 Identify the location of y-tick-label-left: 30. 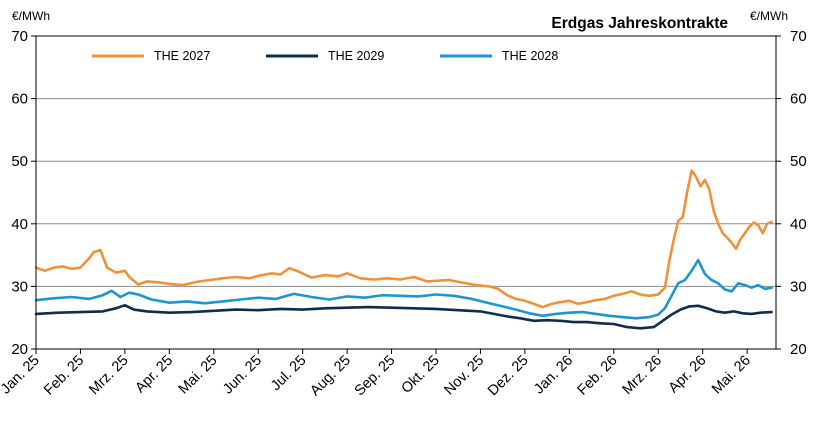
(19, 286).